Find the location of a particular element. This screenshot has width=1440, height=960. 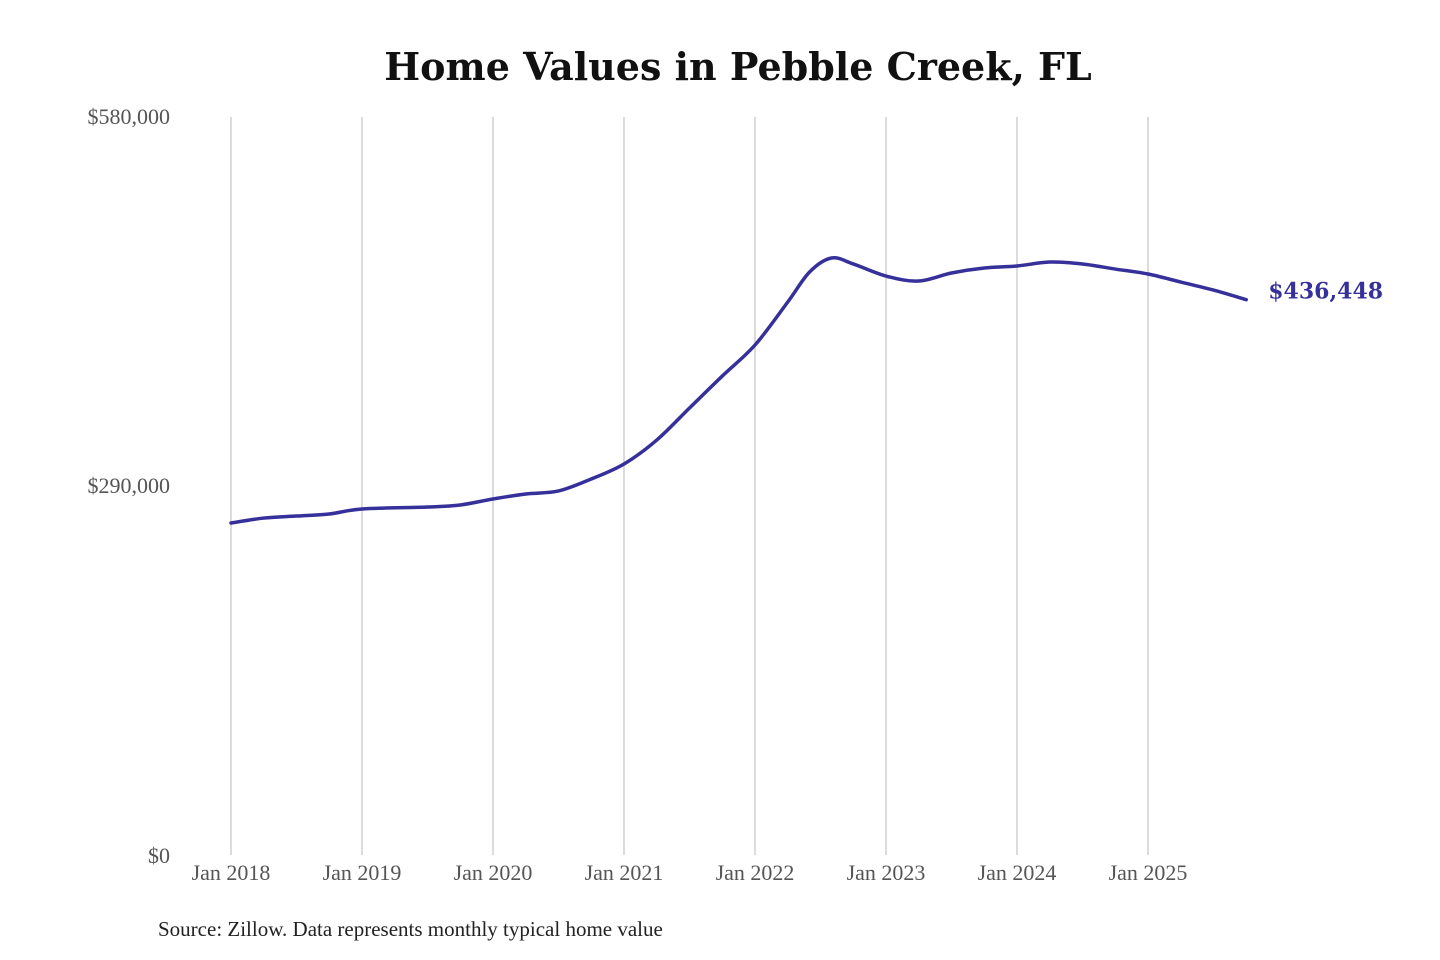

end-value-label: $436,448 is located at coordinates (1325, 292).